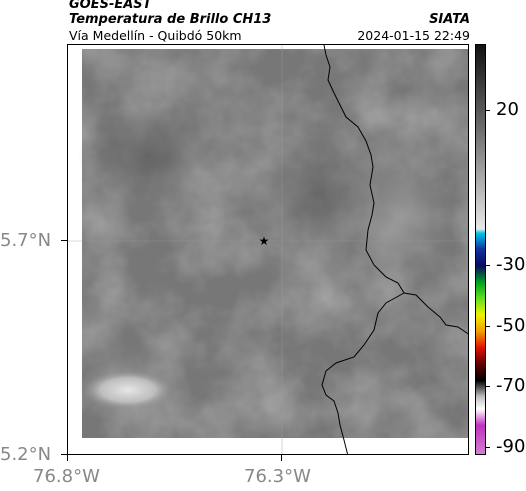  Describe the element at coordinates (155, 35) in the screenshot. I see `region-subtitle: Vía Medellín - Quibdó 50km` at that location.